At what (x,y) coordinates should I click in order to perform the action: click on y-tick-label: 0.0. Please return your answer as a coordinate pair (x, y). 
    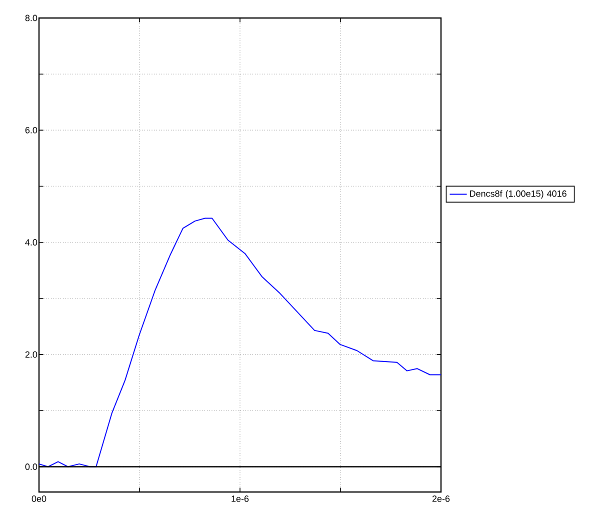
    Looking at the image, I should click on (31, 467).